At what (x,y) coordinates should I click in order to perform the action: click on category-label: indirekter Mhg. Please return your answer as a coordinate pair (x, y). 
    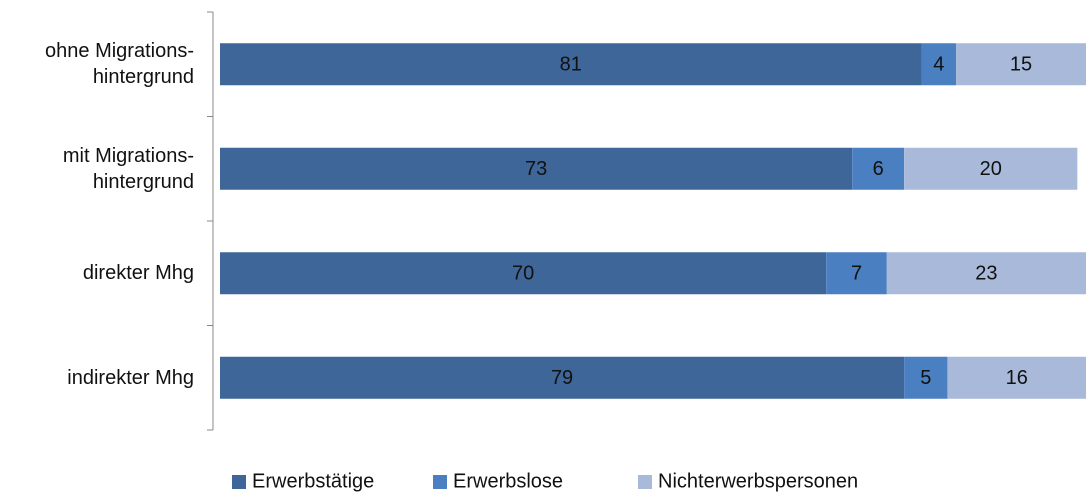
    Looking at the image, I should click on (130, 377).